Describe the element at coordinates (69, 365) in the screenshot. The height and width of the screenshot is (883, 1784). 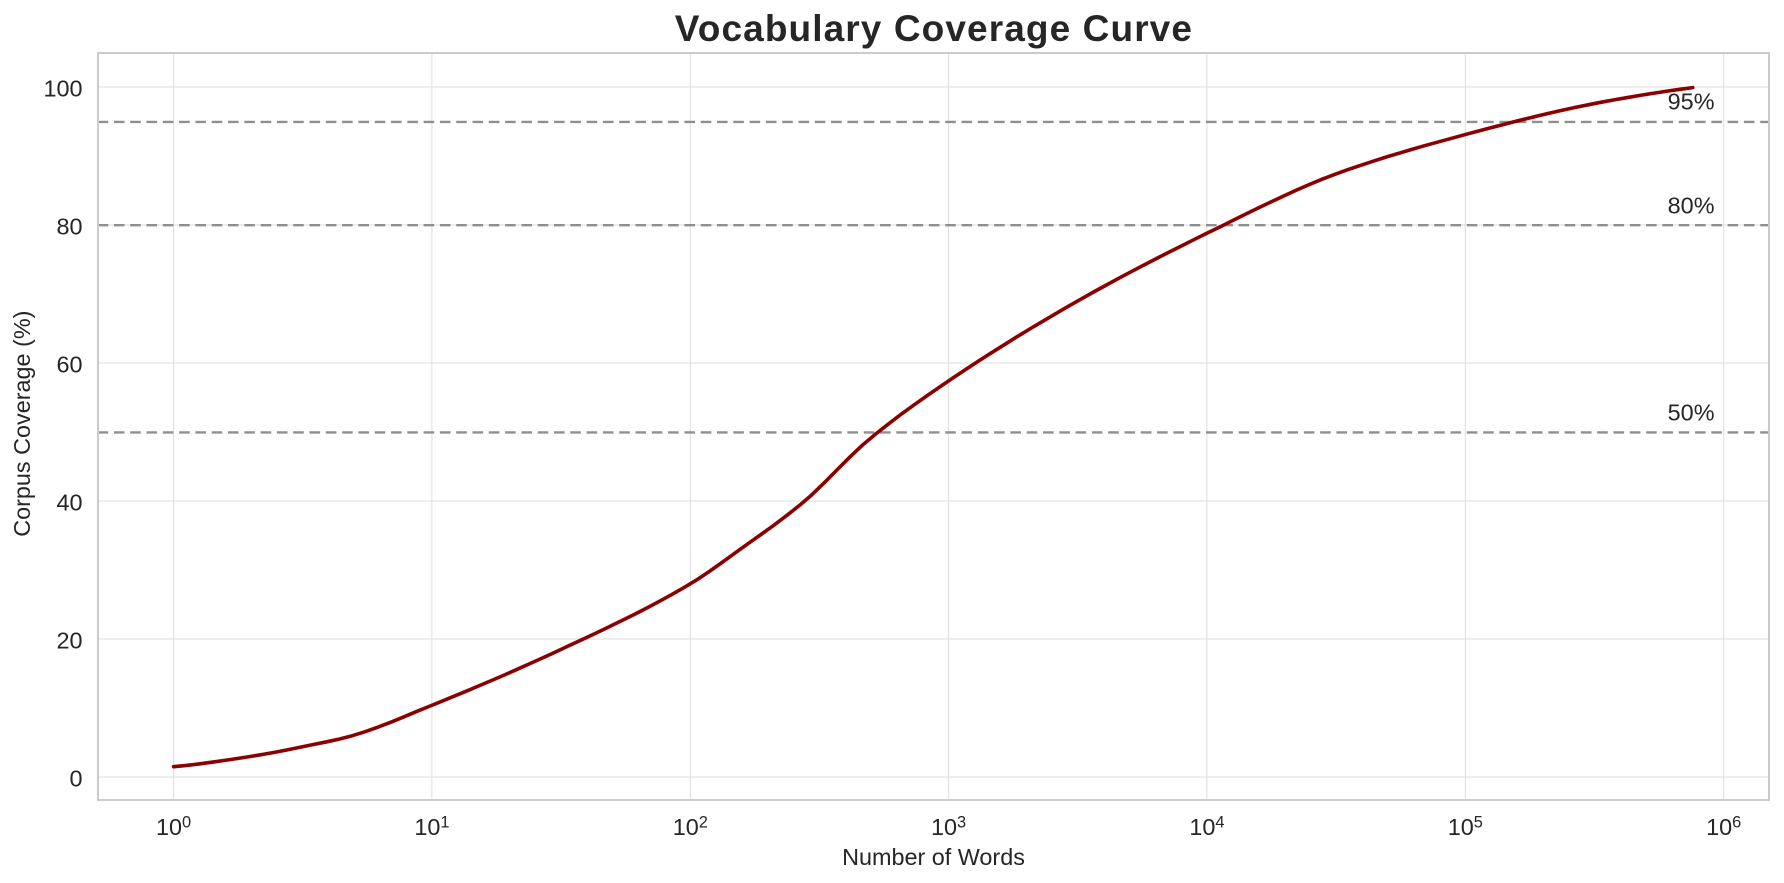
I see `svg-text: 60` at that location.